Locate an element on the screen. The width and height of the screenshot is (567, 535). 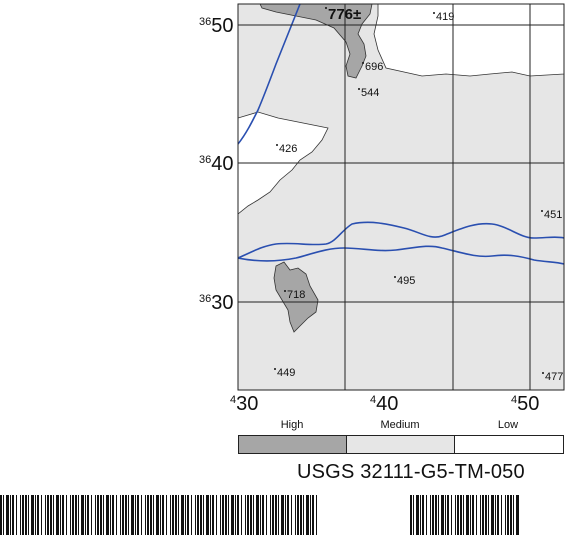
grid-label-col-3: 450 is located at coordinates (525, 404).